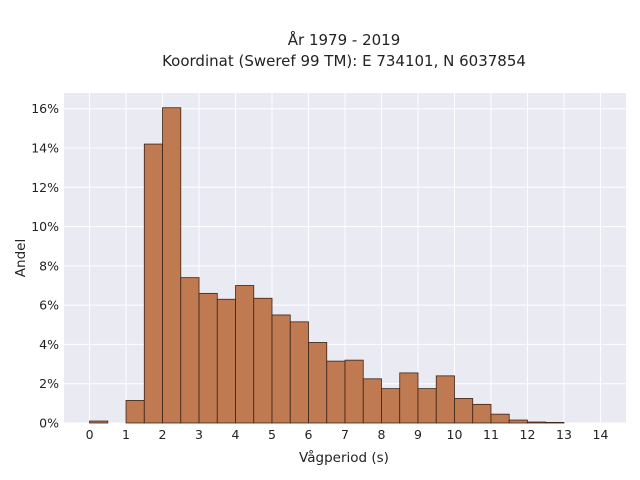  Describe the element at coordinates (455, 434) in the screenshot. I see `x-tick-label: 10` at that location.